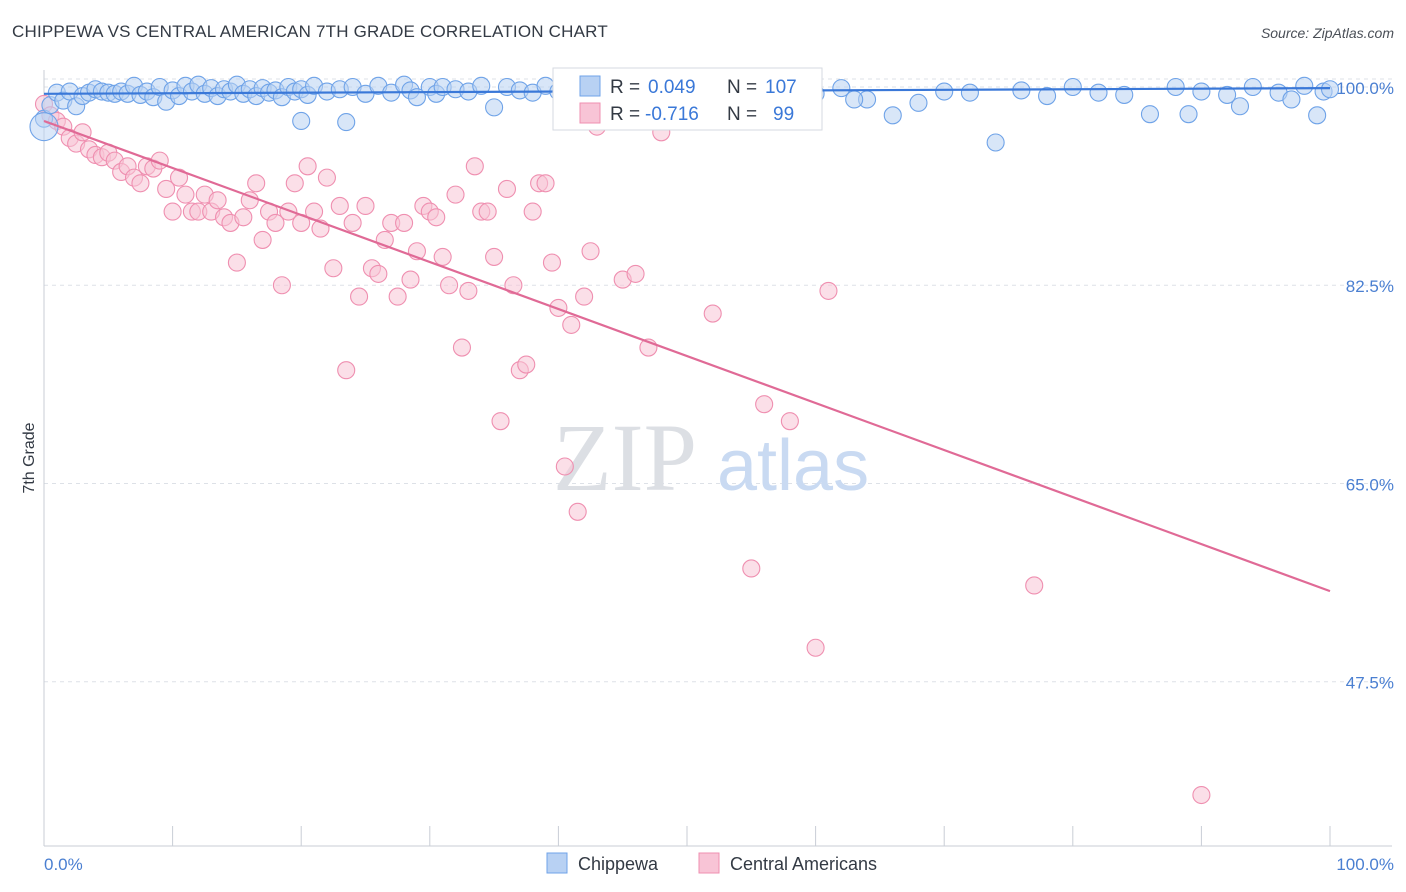 The height and width of the screenshot is (892, 1406). I want to click on y-tick-label: 100.0%, so click(1365, 88).